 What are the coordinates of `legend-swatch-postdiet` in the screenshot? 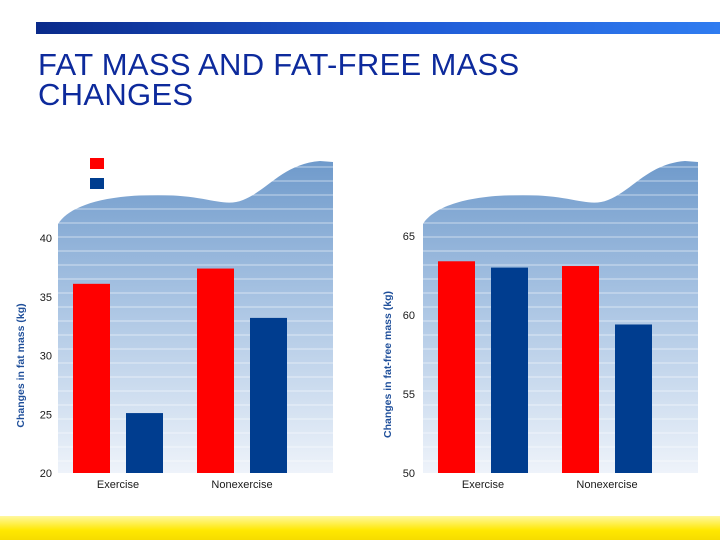 It's located at (97, 183).